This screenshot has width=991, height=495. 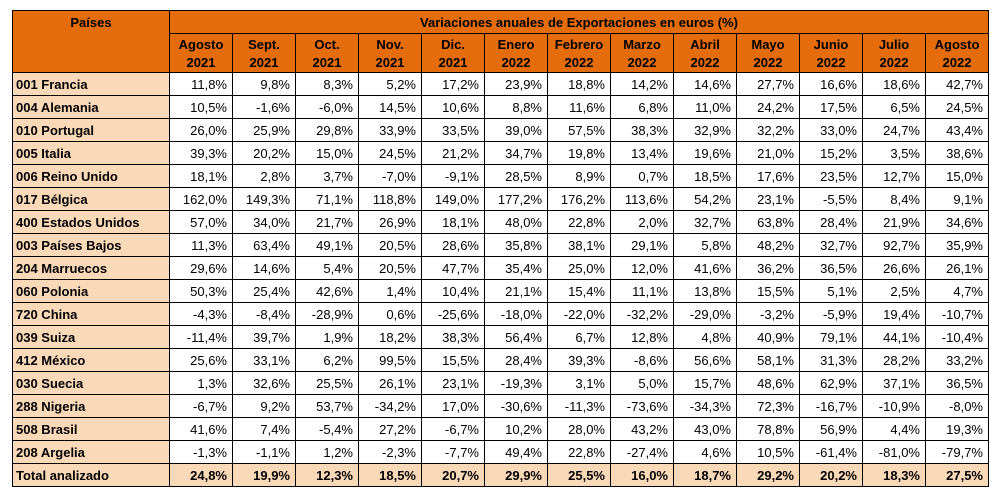 I want to click on value-cell: 25,9%, so click(x=264, y=130).